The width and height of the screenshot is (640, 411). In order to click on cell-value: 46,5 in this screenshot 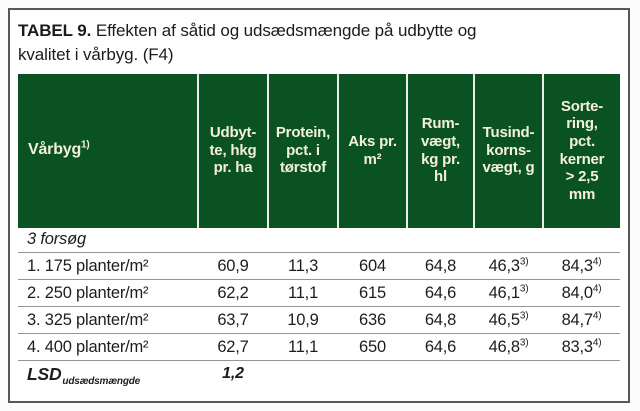, I will do `click(504, 319)`.